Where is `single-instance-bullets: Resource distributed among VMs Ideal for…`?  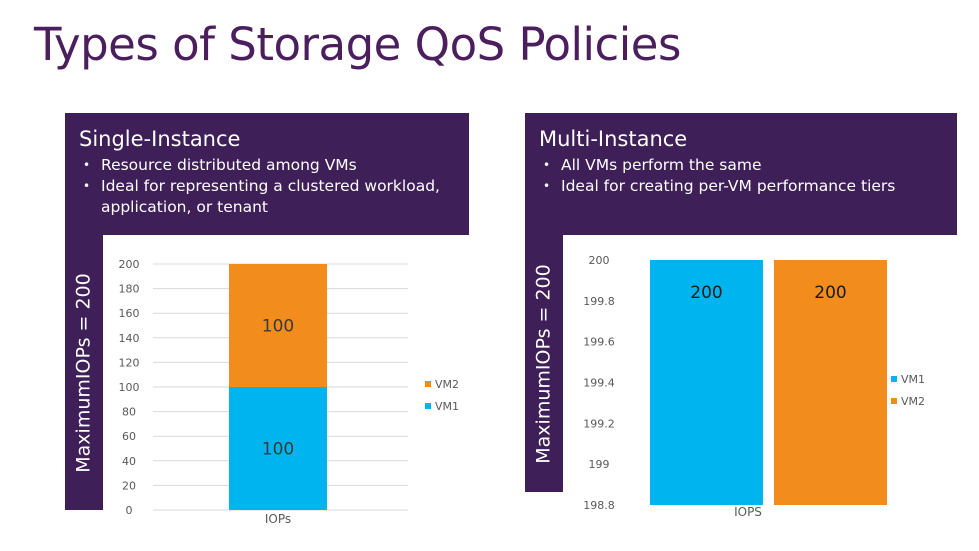
single-instance-bullets: Resource distributed among VMs Ideal for… is located at coordinates (274, 186).